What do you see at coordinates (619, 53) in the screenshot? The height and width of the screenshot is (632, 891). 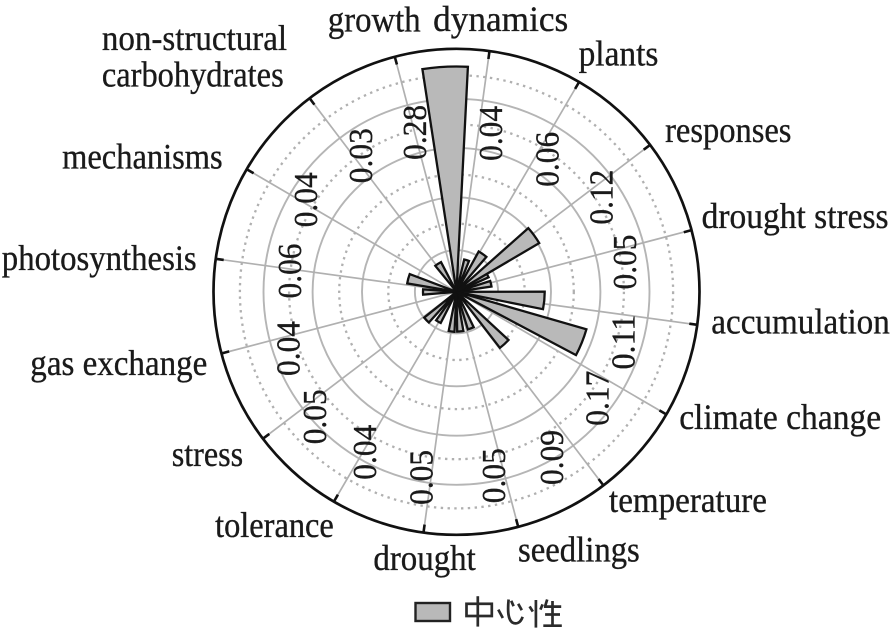 I see `svg-text: plants` at bounding box center [619, 53].